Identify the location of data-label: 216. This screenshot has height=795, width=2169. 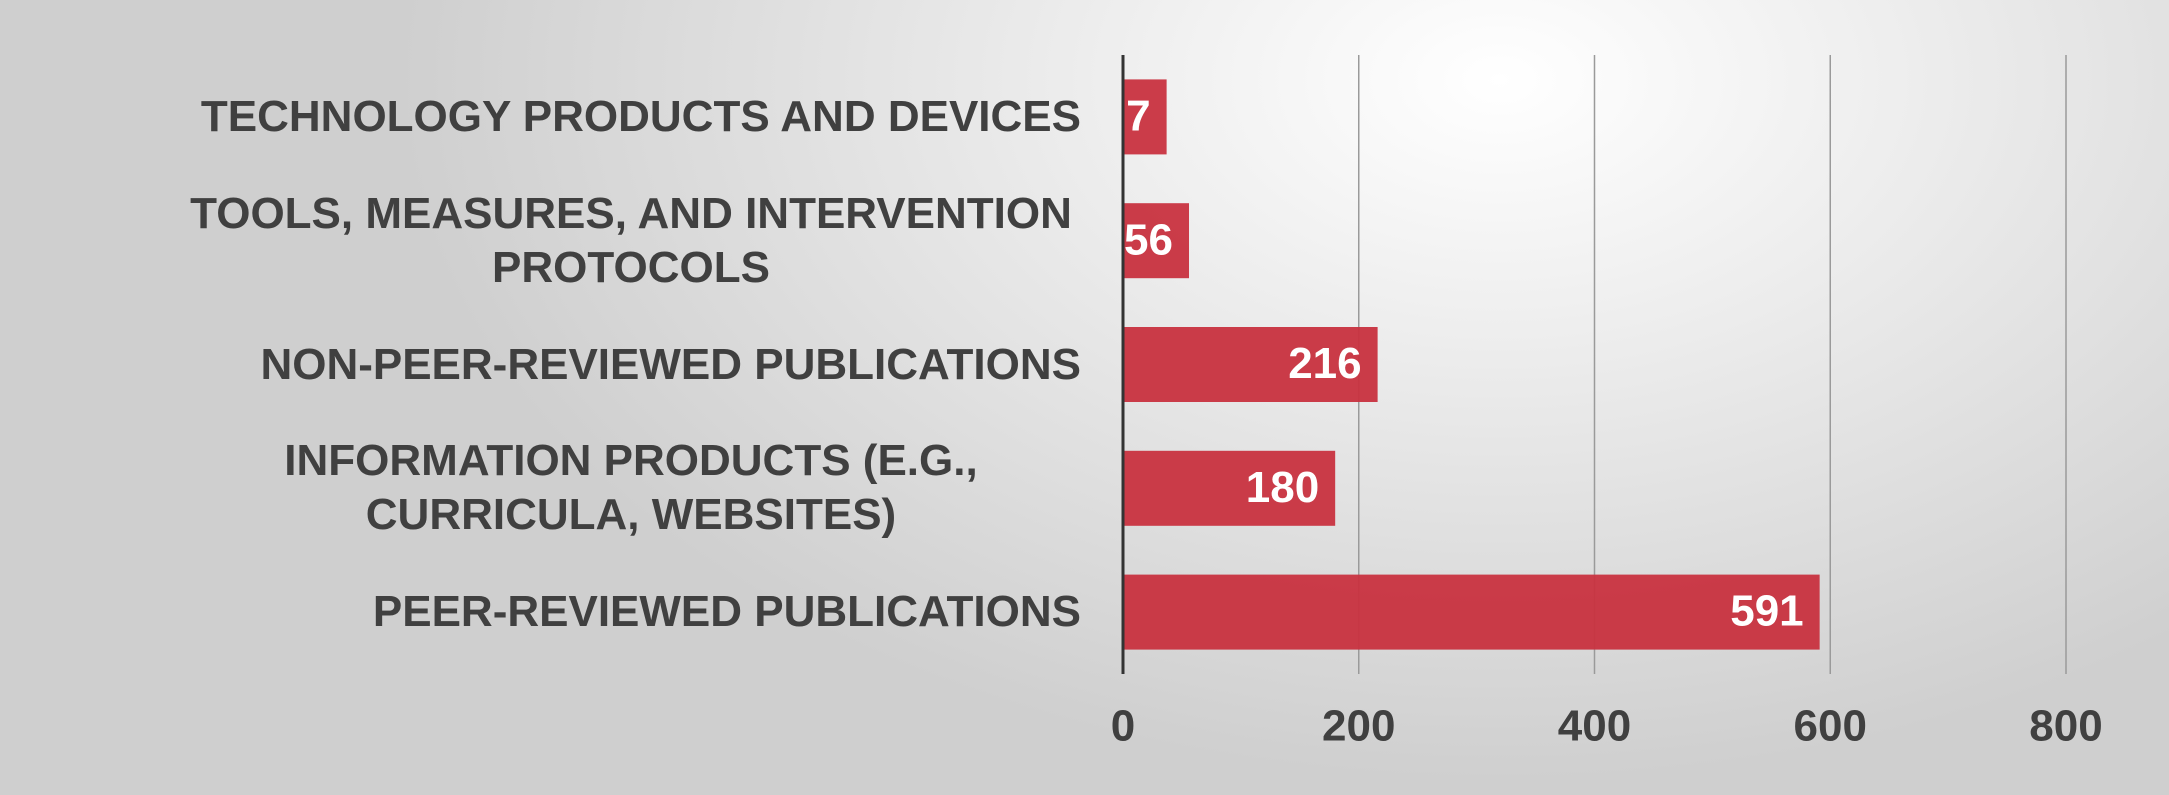
(1324, 363).